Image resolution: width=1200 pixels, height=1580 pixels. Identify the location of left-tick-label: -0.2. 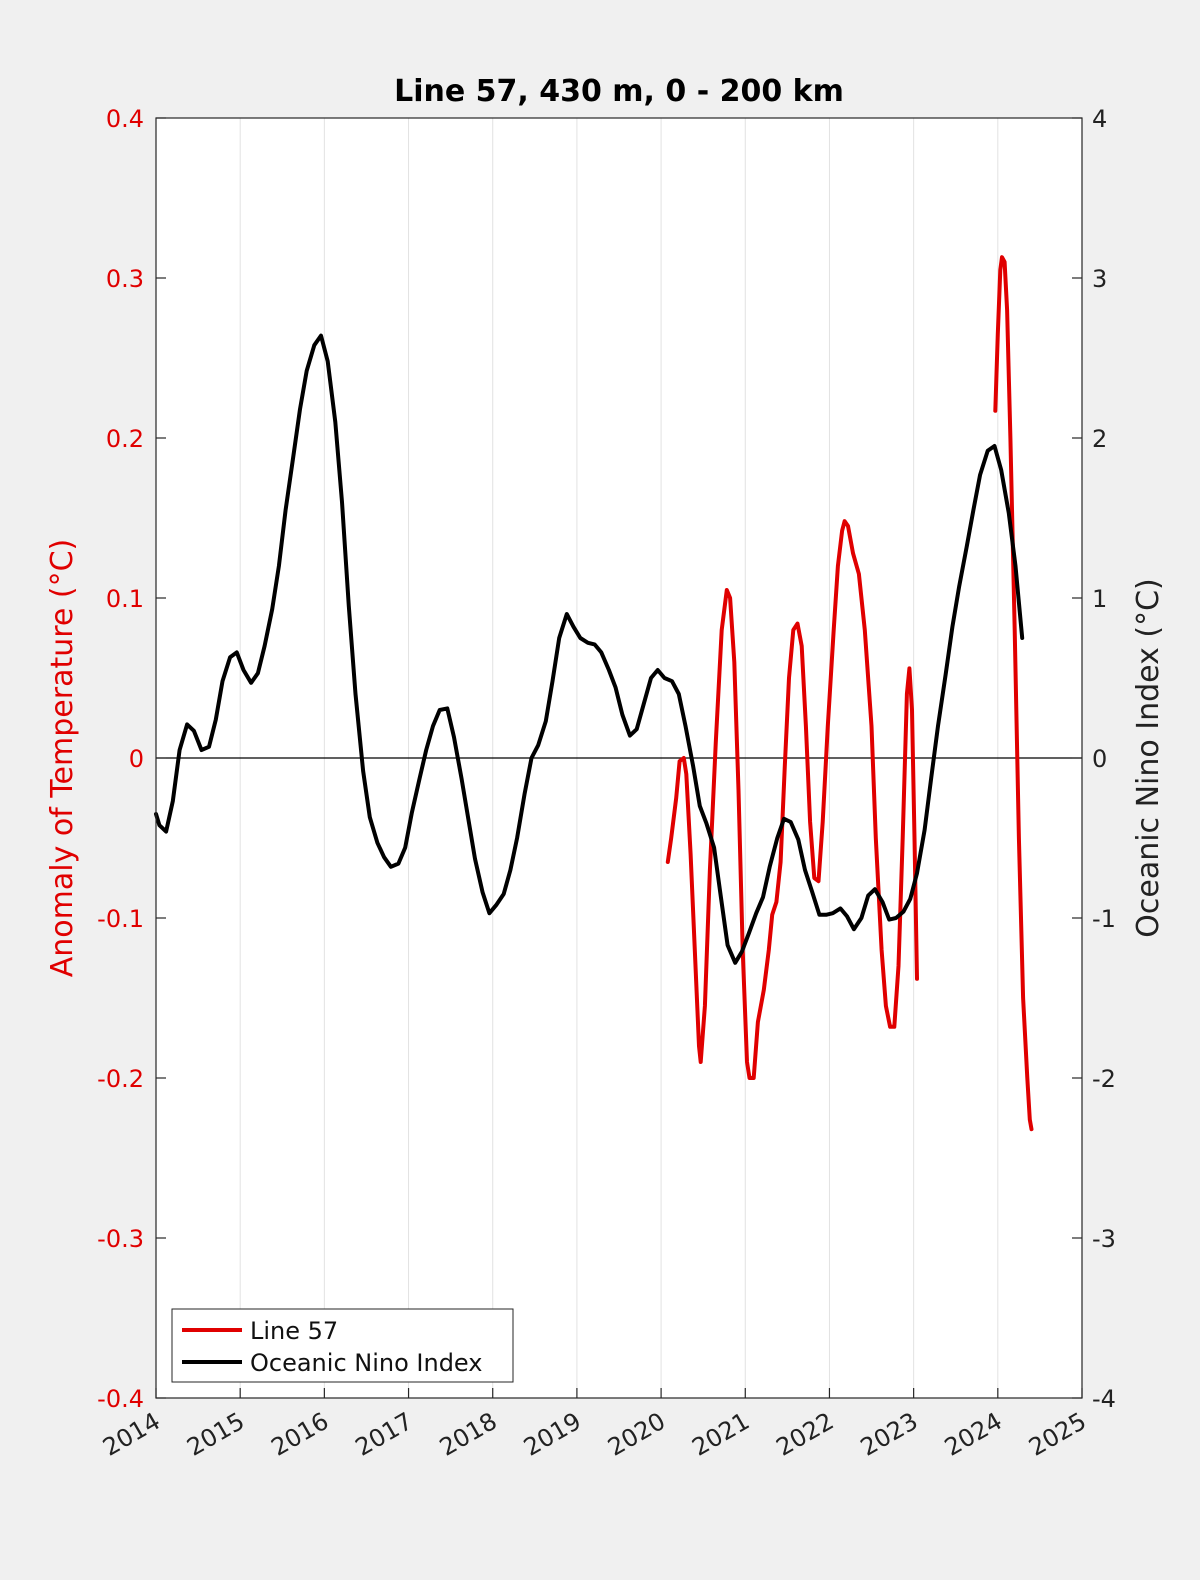
(120, 1079).